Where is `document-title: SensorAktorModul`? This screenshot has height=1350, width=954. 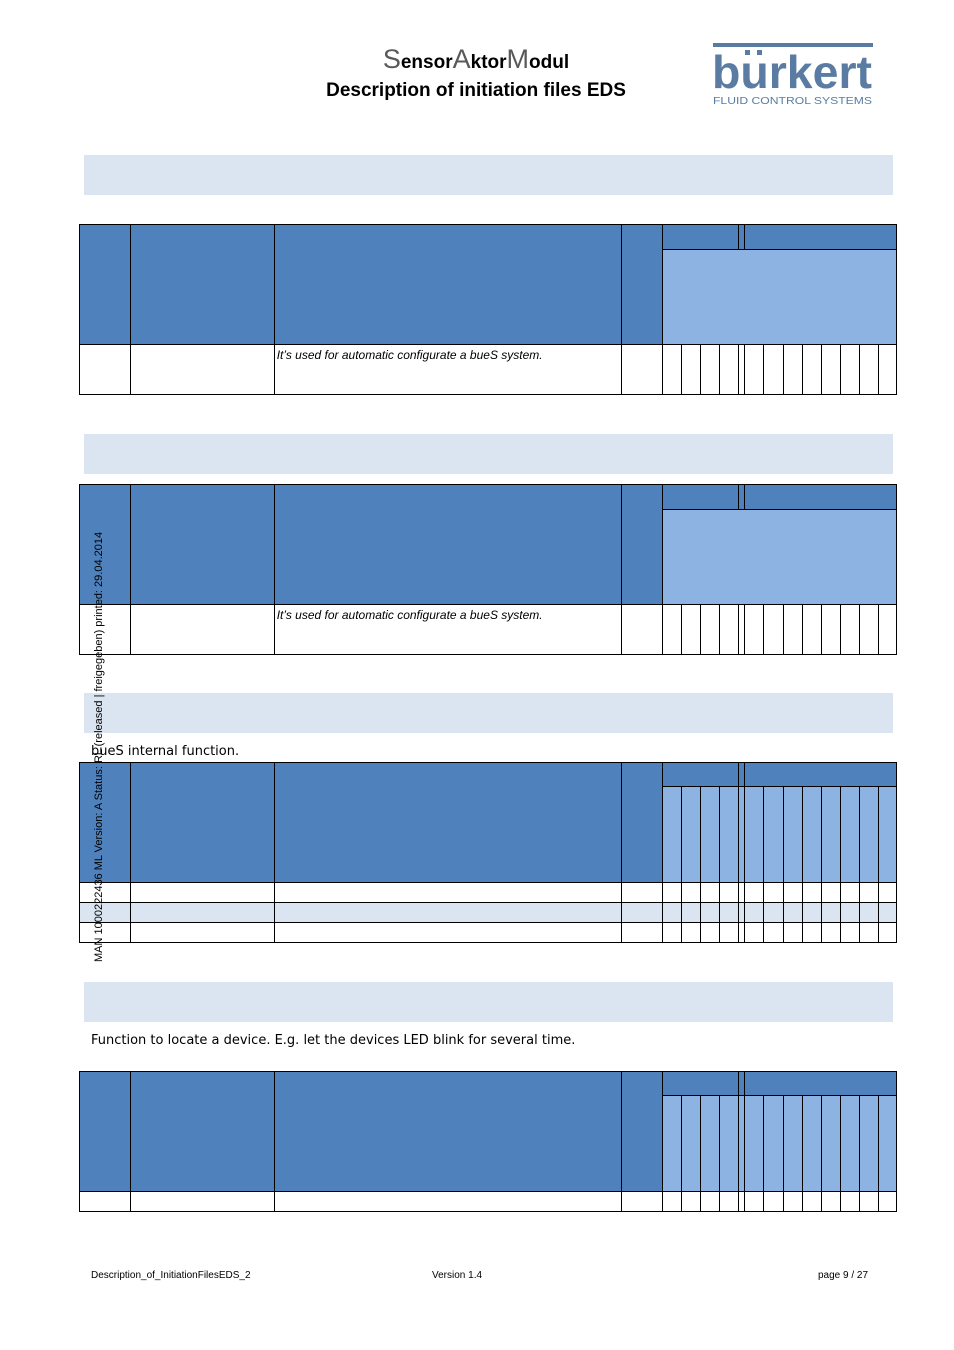
document-title: SensorAktorModul is located at coordinates (476, 59).